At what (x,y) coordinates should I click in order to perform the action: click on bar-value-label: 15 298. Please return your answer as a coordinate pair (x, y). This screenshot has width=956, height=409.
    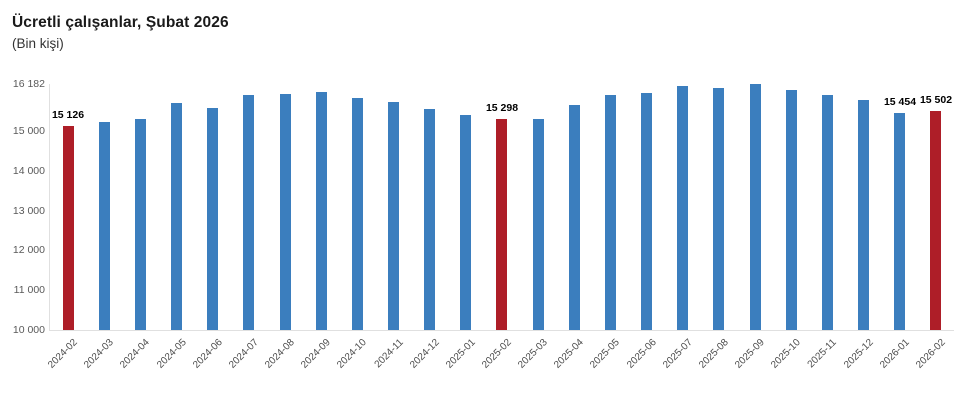
    Looking at the image, I should click on (502, 108).